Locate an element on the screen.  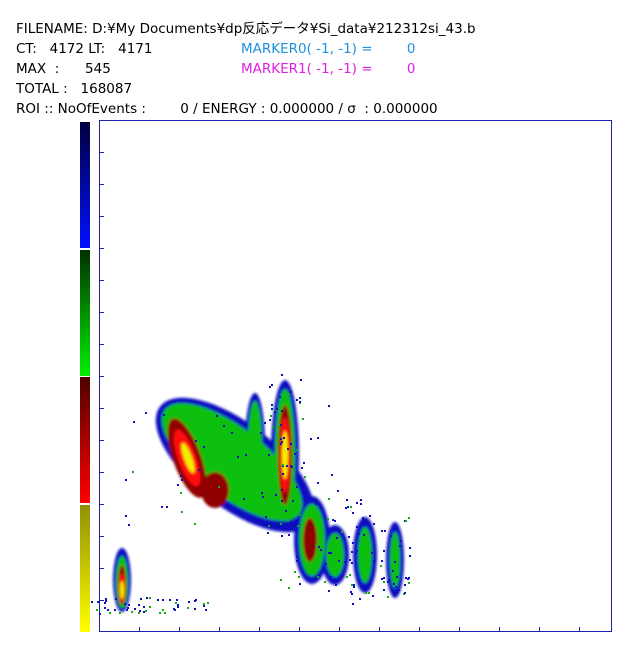
total: TOTAL : 168087 is located at coordinates (73, 89).